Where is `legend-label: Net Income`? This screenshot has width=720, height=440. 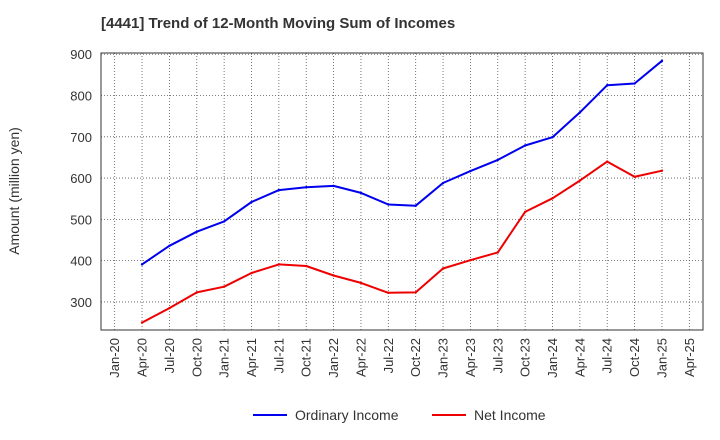
legend-label: Net Income is located at coordinates (510, 415).